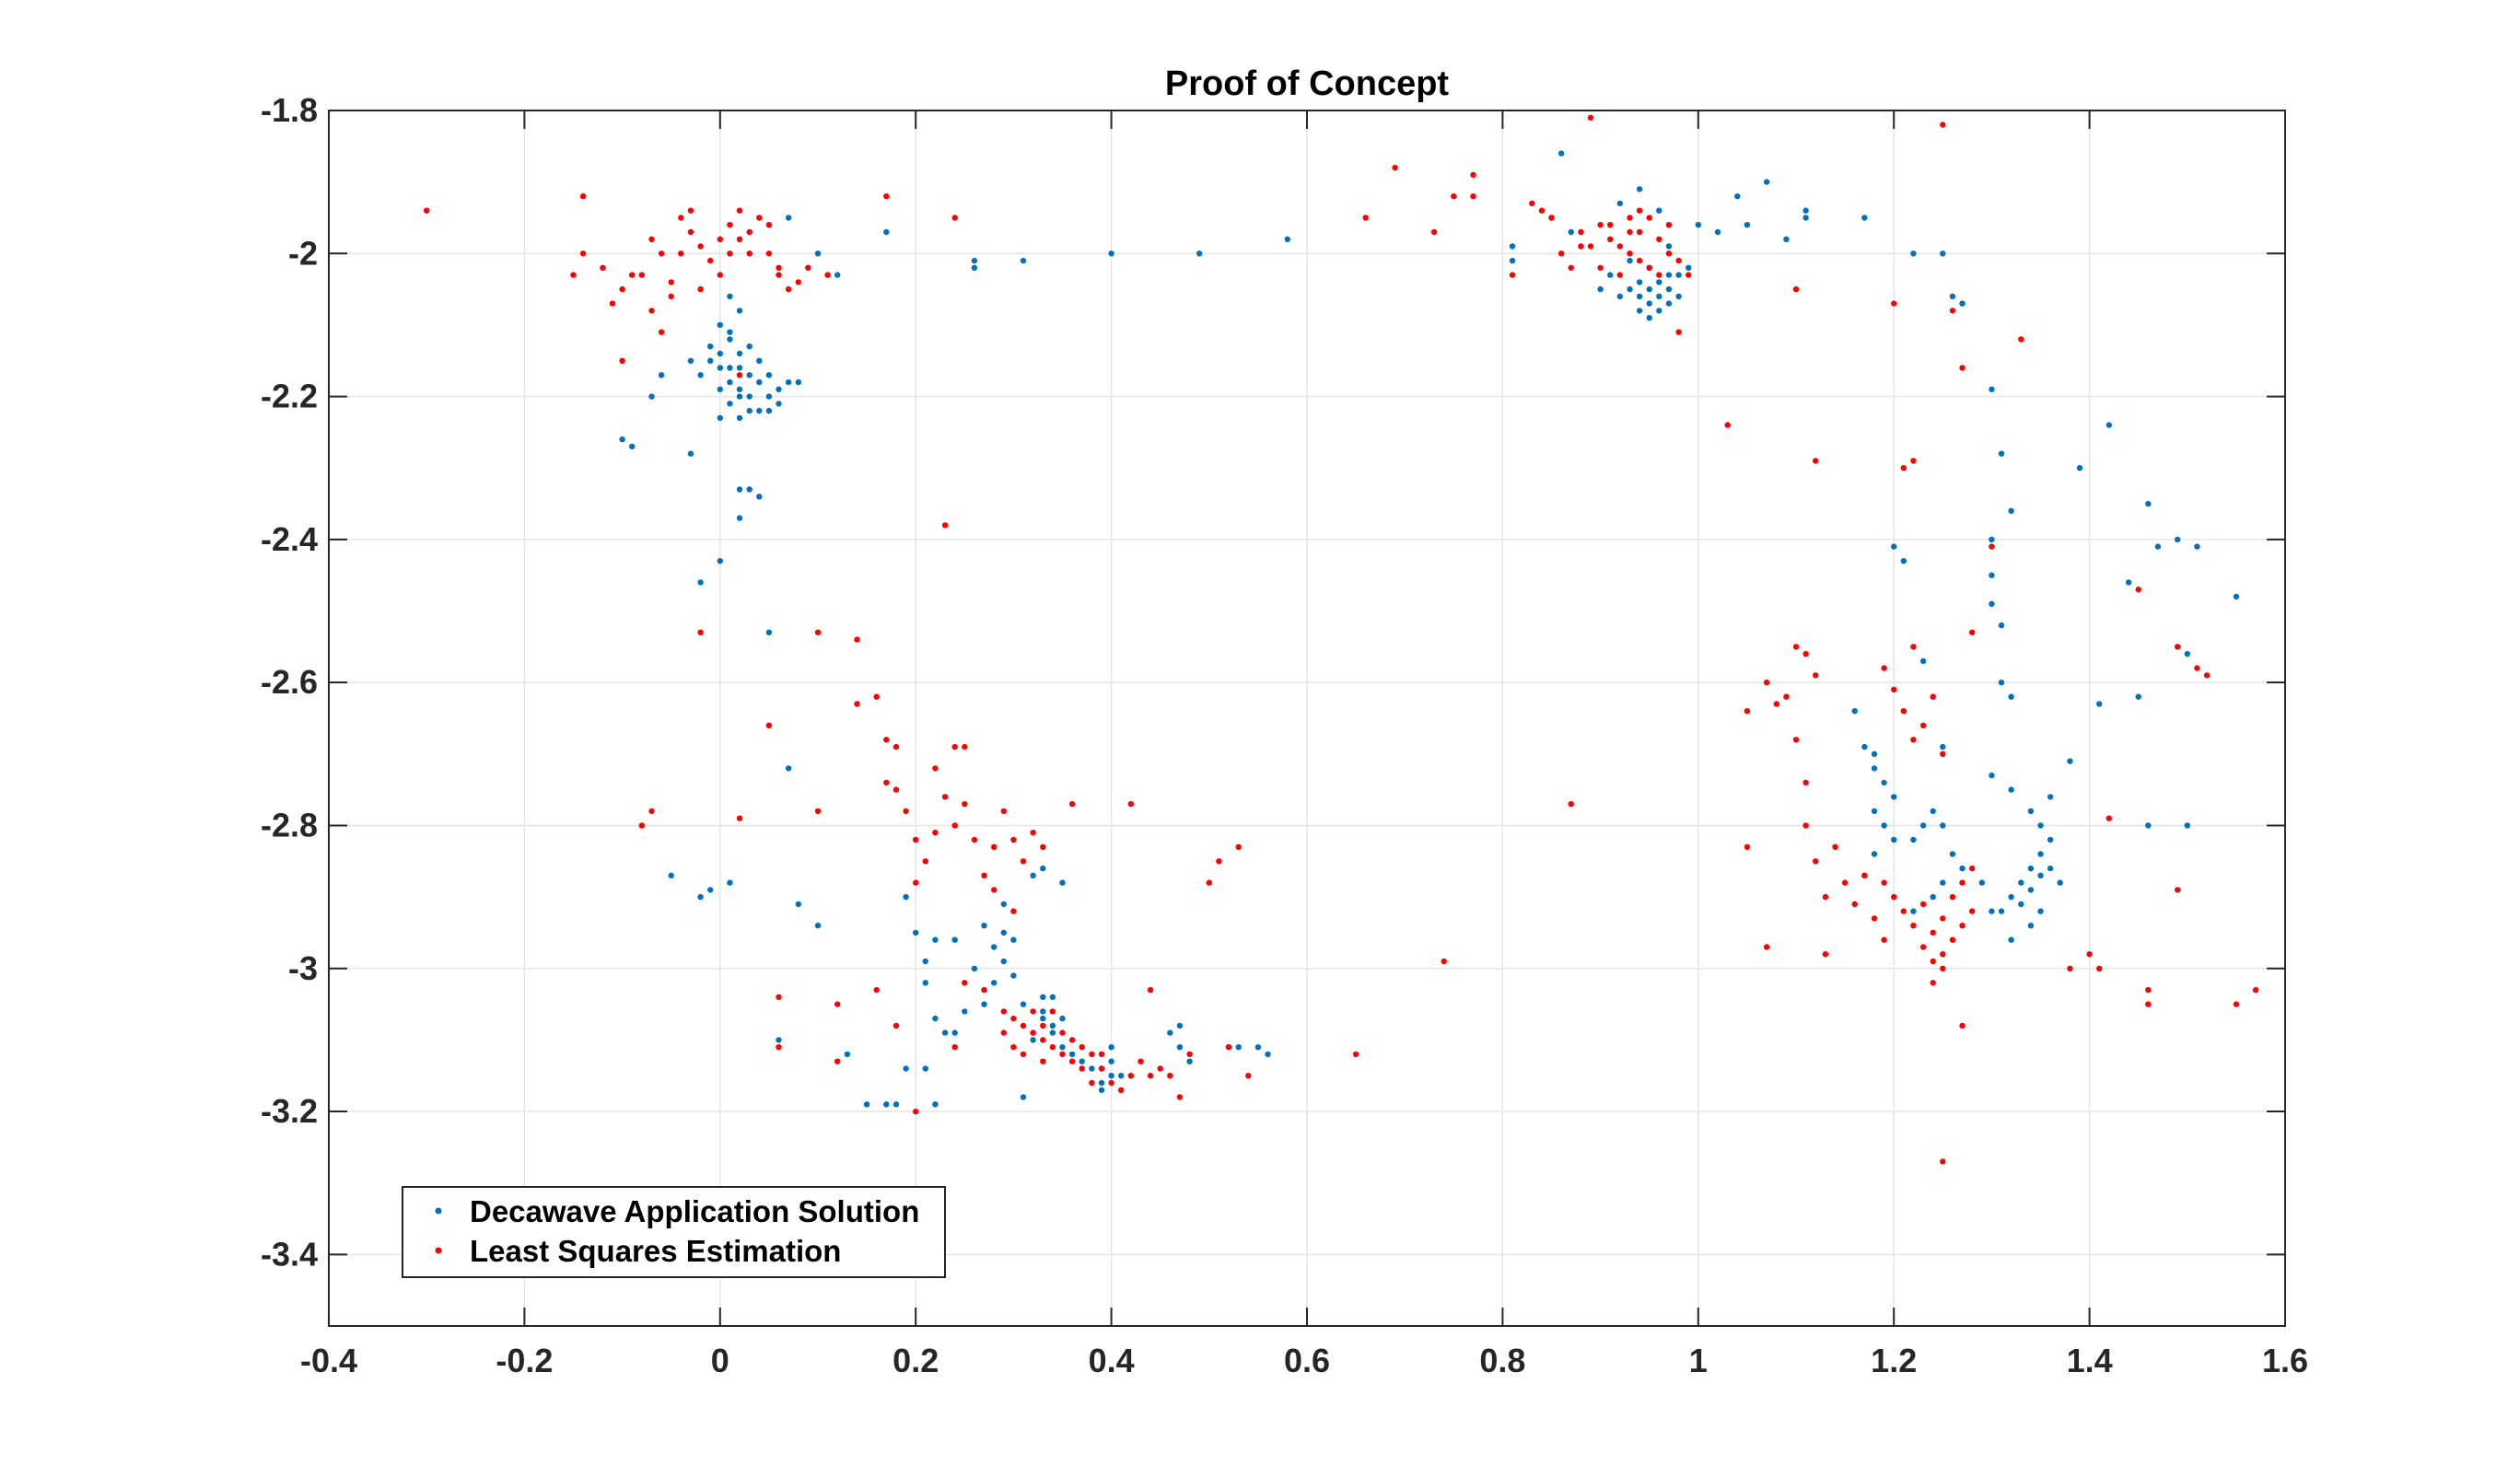 This screenshot has width=2520, height=1477. I want to click on legend-box, so click(674, 1232).